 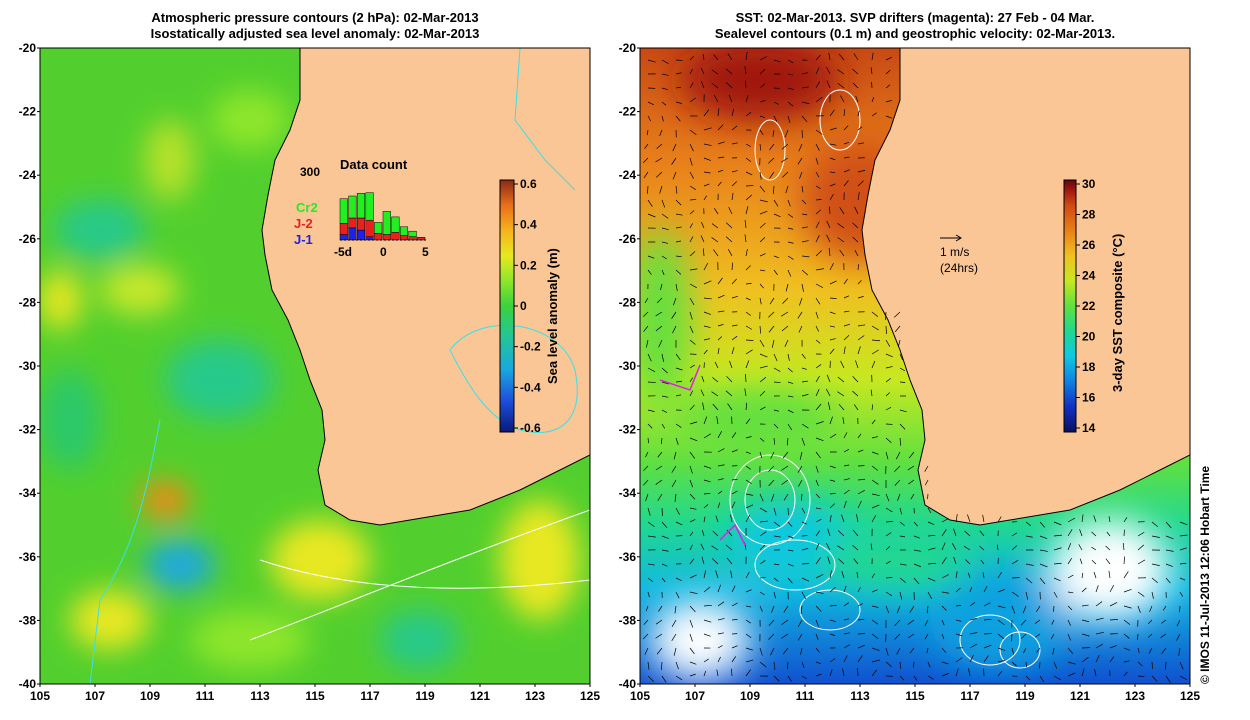 I want to click on x-tick-label: 105, so click(x=40, y=696).